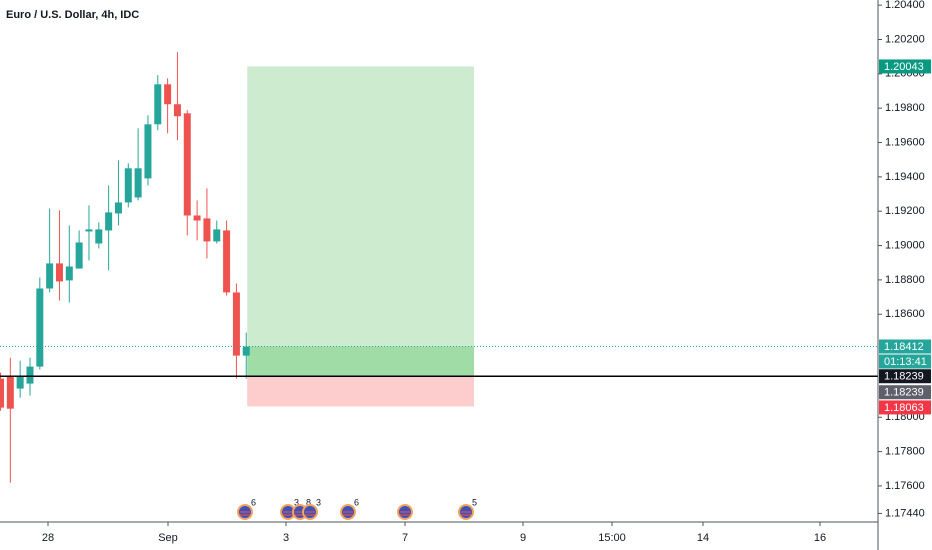  I want to click on target-badge-label: 1.20043, so click(904, 67).